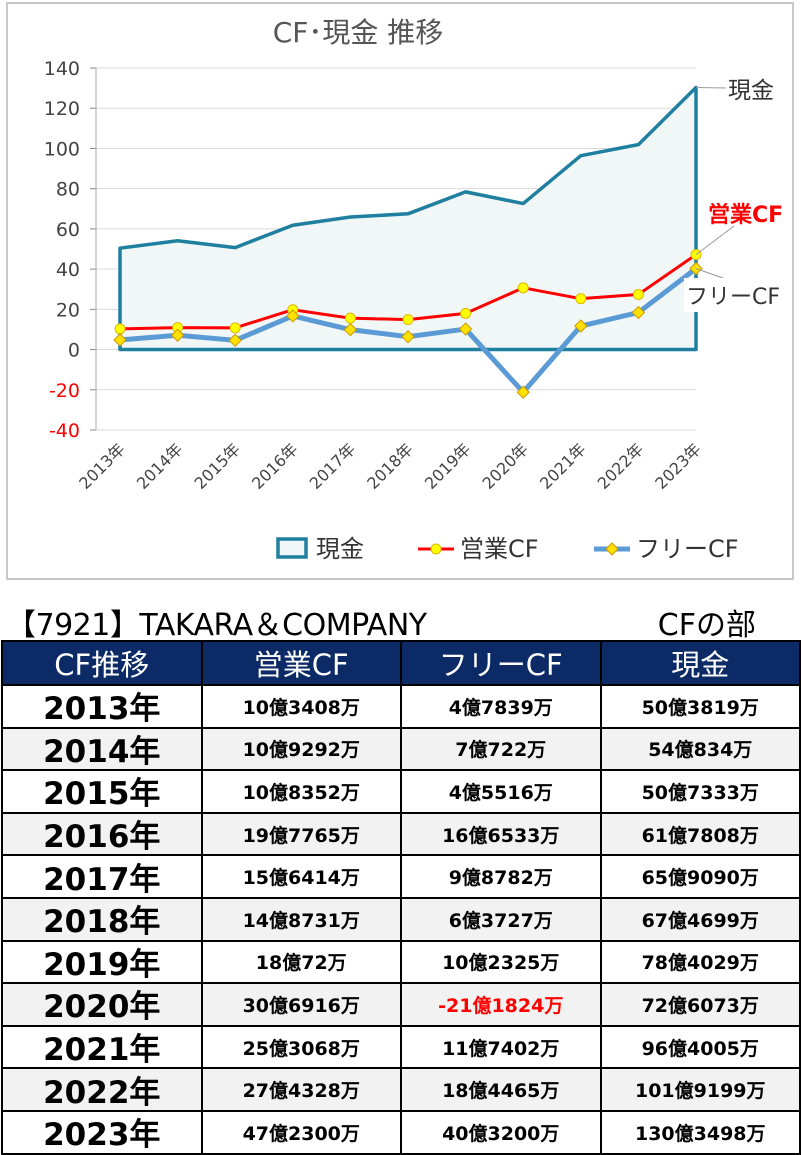  What do you see at coordinates (302, 962) in the screenshot?
I see `operating-cf-cell: 18億72万` at bounding box center [302, 962].